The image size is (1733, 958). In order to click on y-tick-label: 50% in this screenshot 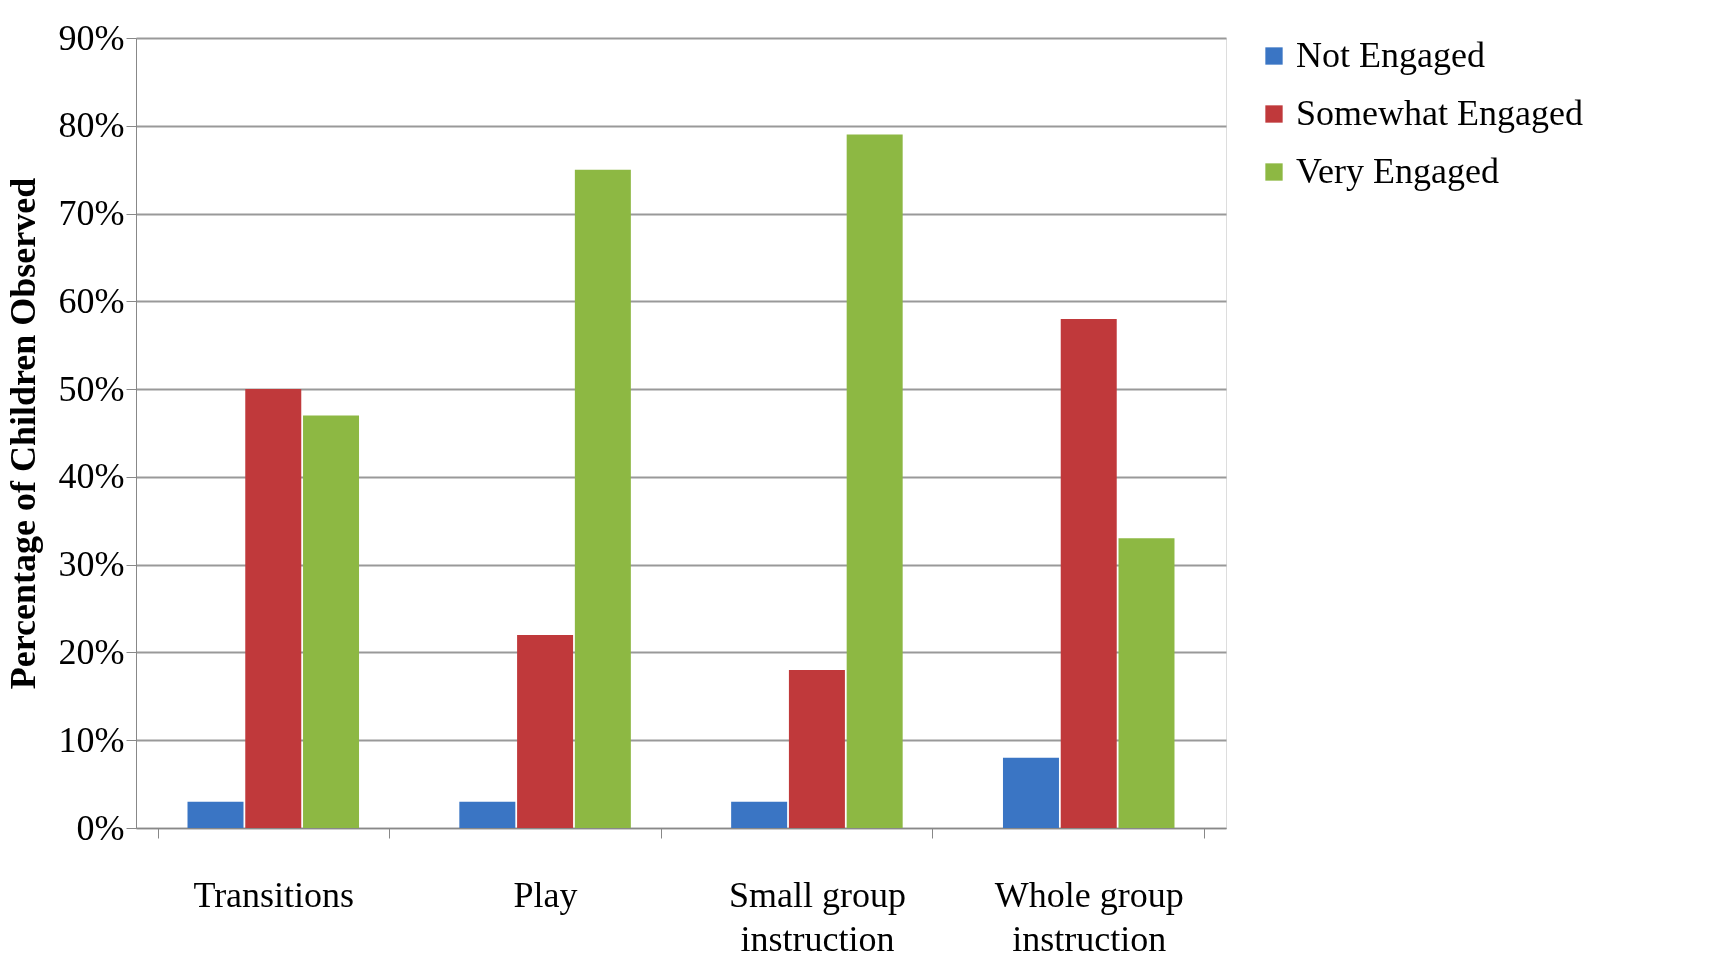, I will do `click(91, 388)`.